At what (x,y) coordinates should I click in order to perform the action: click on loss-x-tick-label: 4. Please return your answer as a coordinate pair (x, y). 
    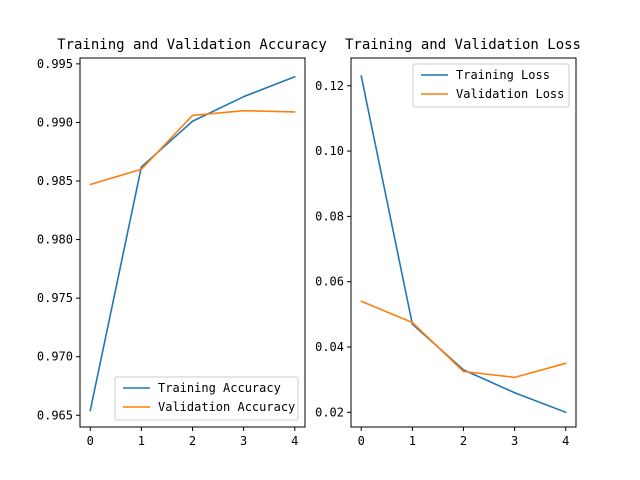
    Looking at the image, I should click on (565, 441).